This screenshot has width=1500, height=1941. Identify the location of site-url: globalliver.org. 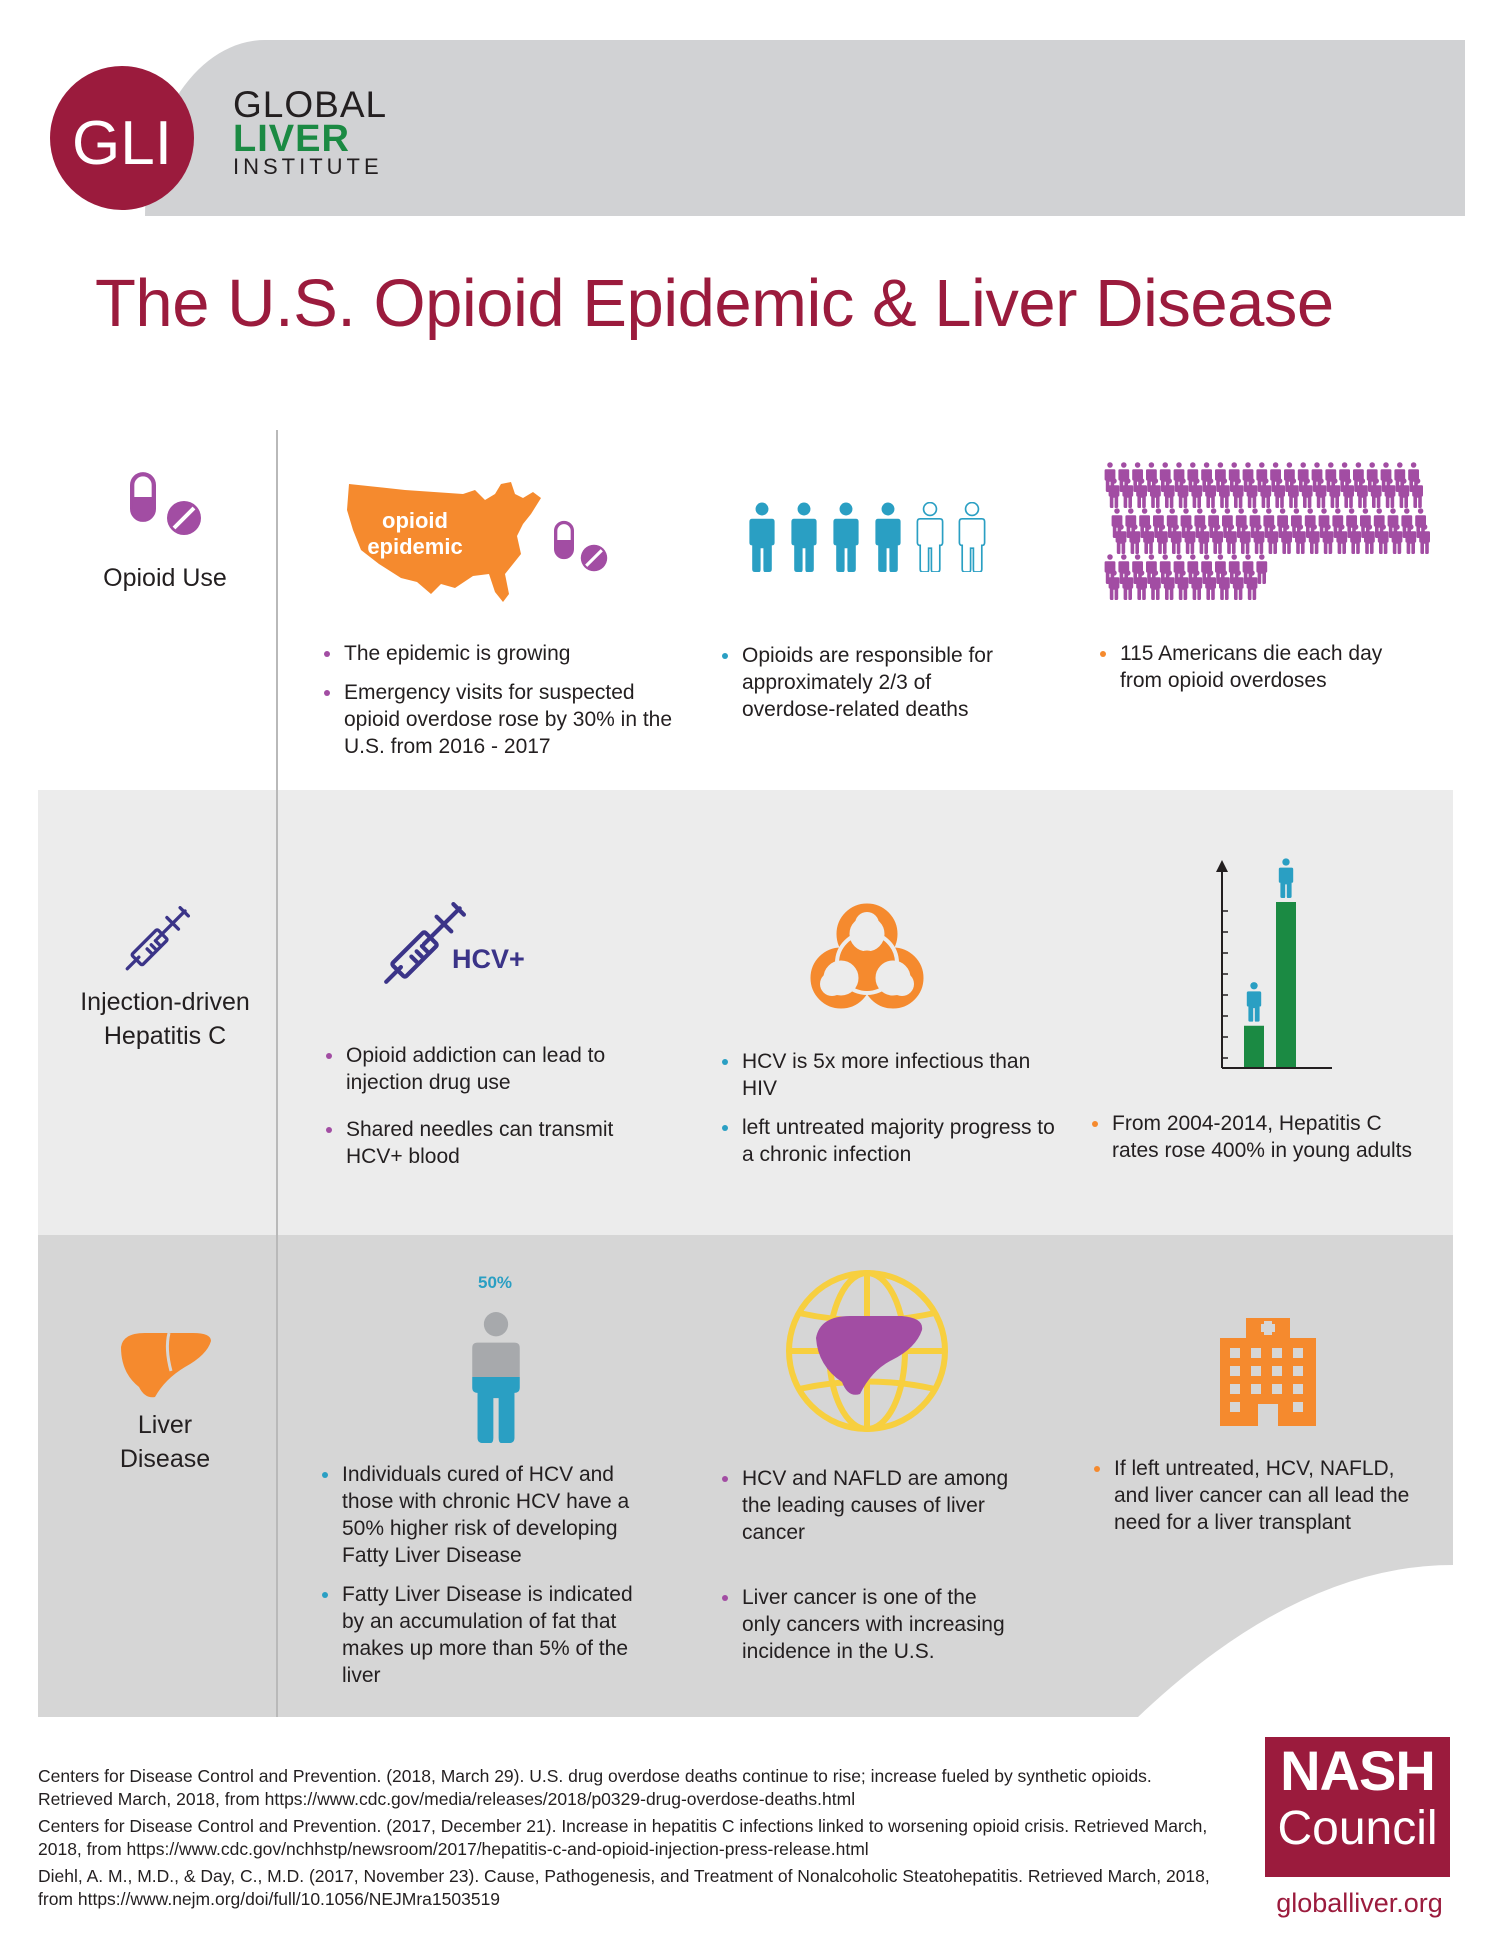
(1359, 1903).